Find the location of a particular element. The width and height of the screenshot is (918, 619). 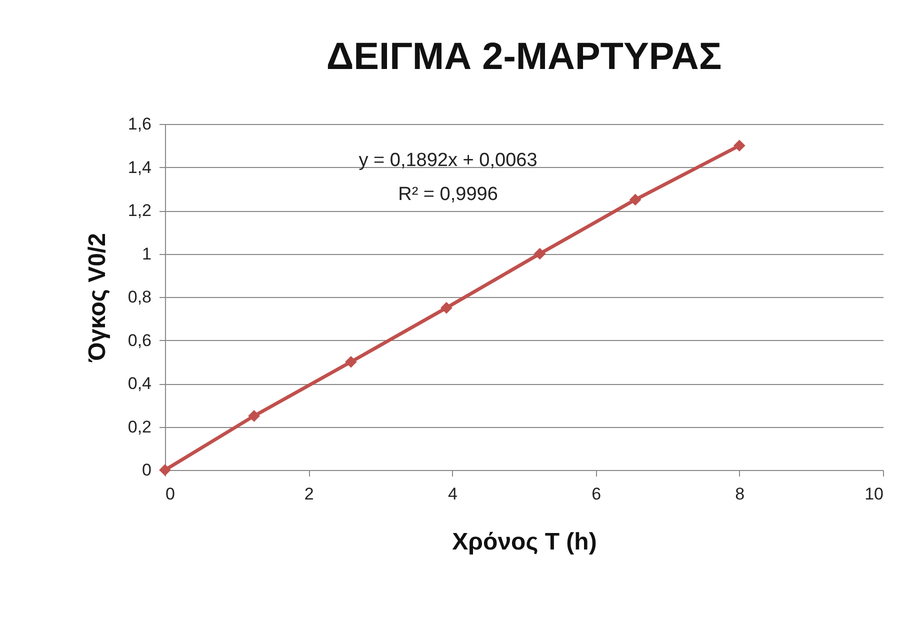

y-tick-label: 0 is located at coordinates (147, 470).